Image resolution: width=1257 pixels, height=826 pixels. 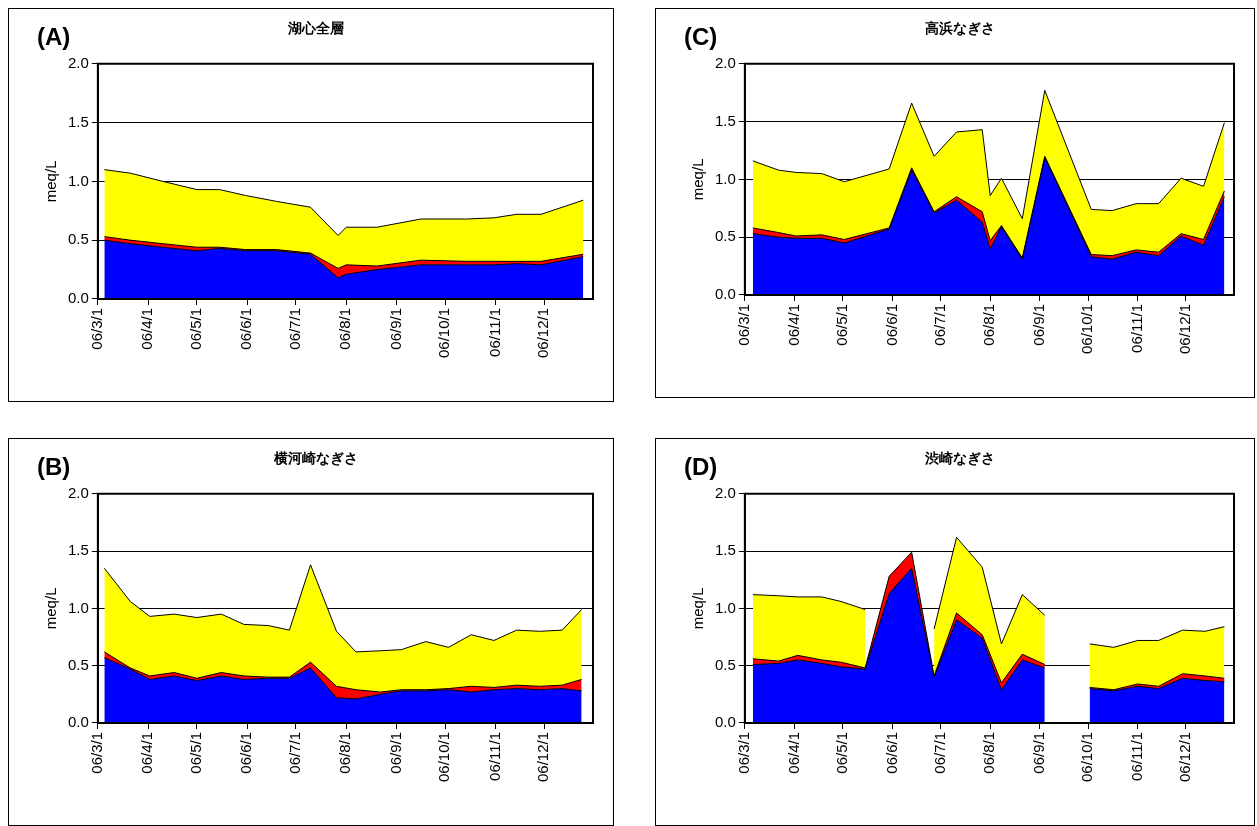 I want to click on text: (D), so click(x=701, y=467).